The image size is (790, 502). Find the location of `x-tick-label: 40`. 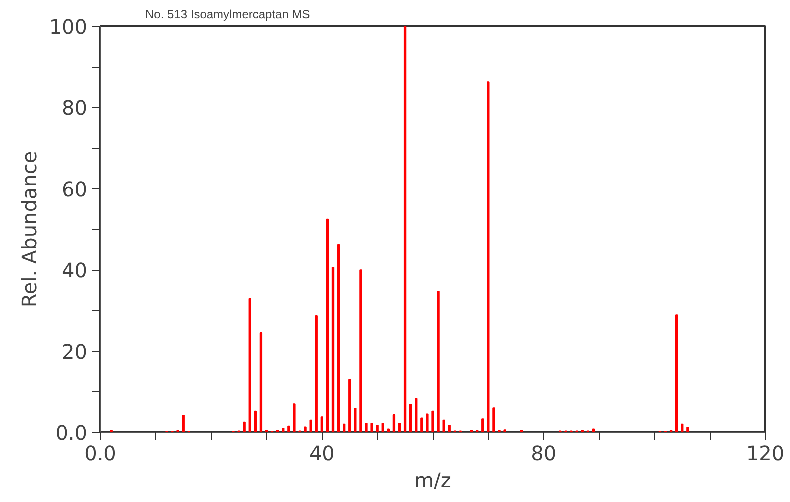

x-tick-label: 40 is located at coordinates (322, 454).